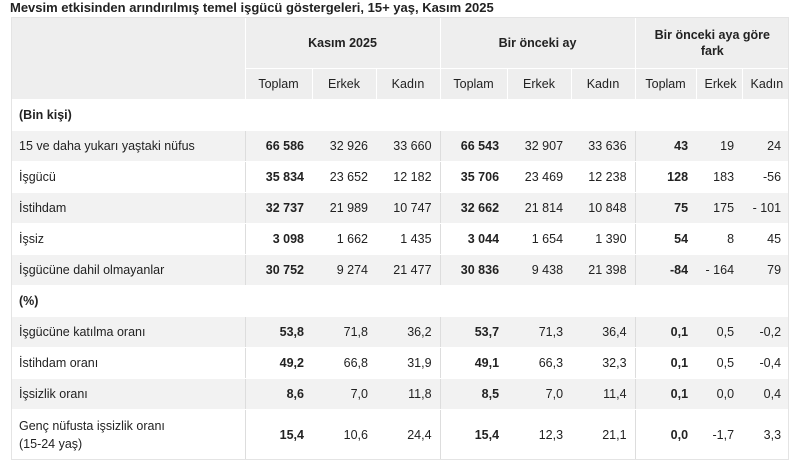 The image size is (801, 468). I want to click on cell-value: 53,7, so click(473, 332).